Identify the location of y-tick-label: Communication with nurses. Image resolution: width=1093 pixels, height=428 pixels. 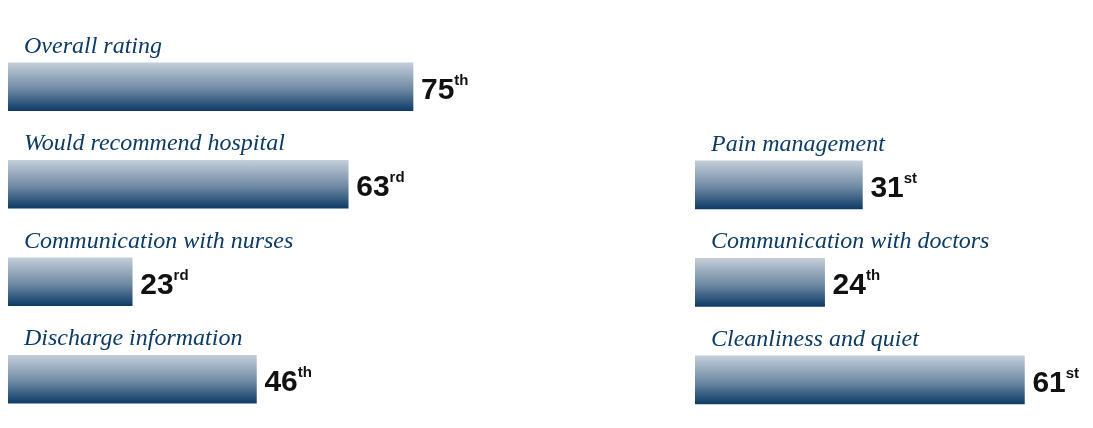
(159, 239).